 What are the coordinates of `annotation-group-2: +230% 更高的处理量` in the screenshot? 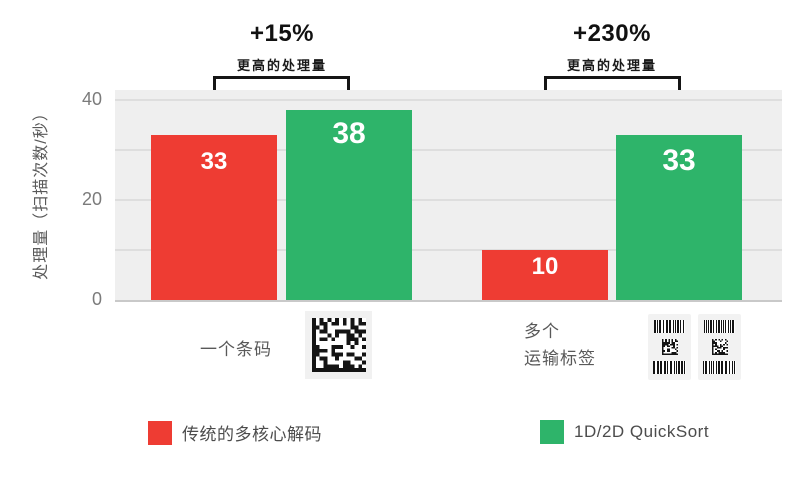 It's located at (612, 47).